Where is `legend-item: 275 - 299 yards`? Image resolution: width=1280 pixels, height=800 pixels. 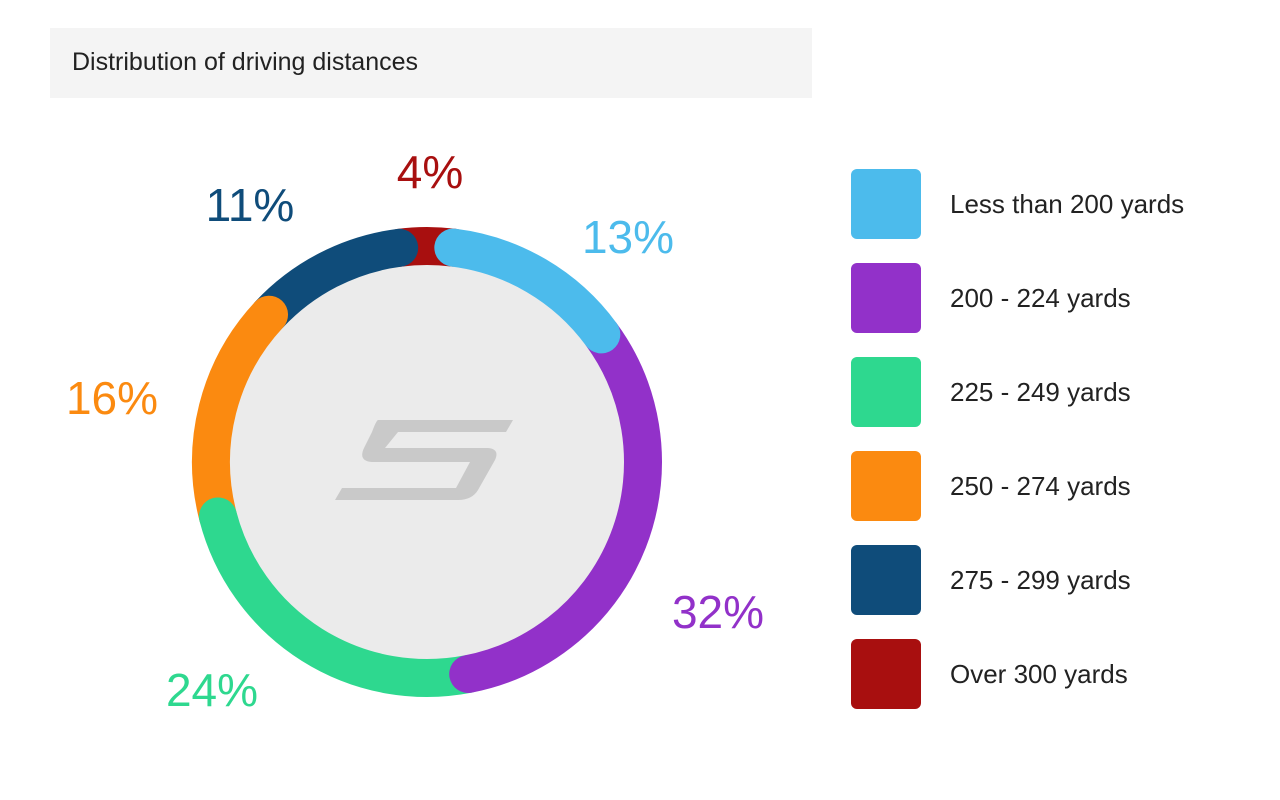 legend-item: 275 - 299 yards is located at coordinates (1017, 580).